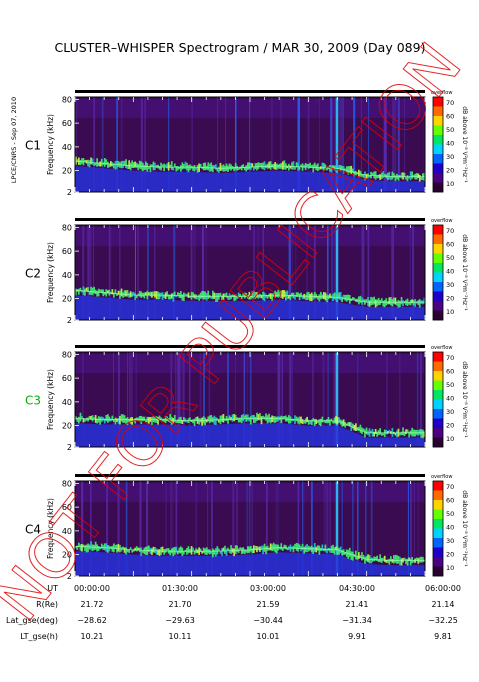 The width and height of the screenshot is (479, 682). What do you see at coordinates (67, 507) in the screenshot?
I see `y-tick-label: 60` at bounding box center [67, 507].